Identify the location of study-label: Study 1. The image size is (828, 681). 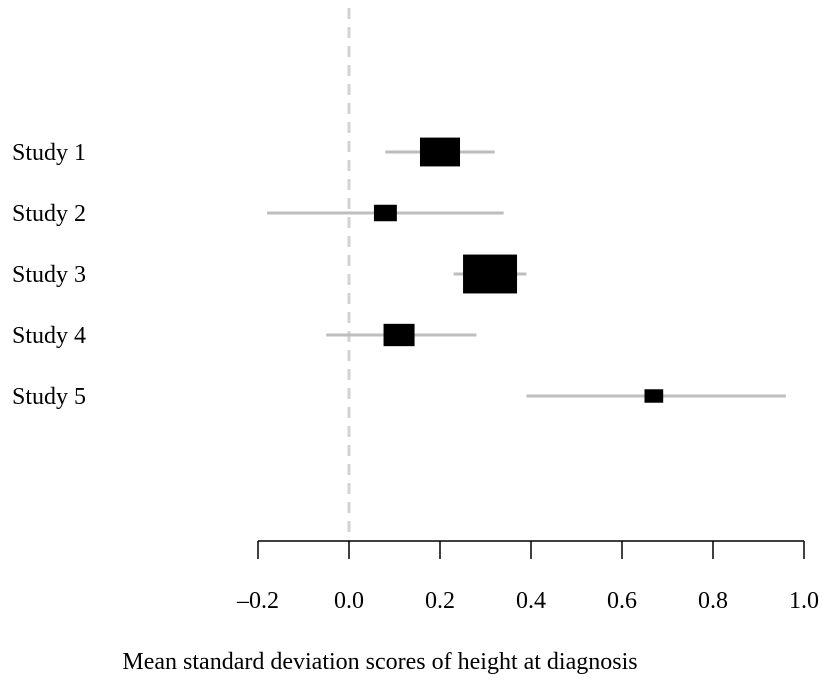
(49, 153).